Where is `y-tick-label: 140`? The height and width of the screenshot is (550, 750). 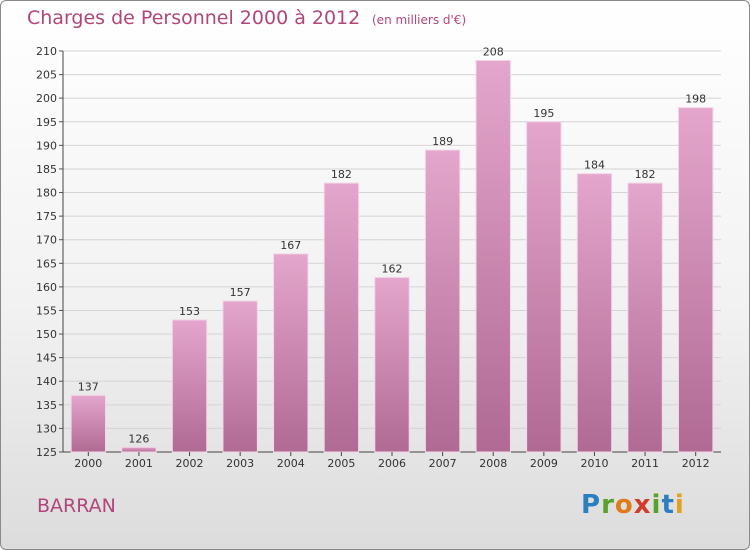 y-tick-label: 140 is located at coordinates (46, 381).